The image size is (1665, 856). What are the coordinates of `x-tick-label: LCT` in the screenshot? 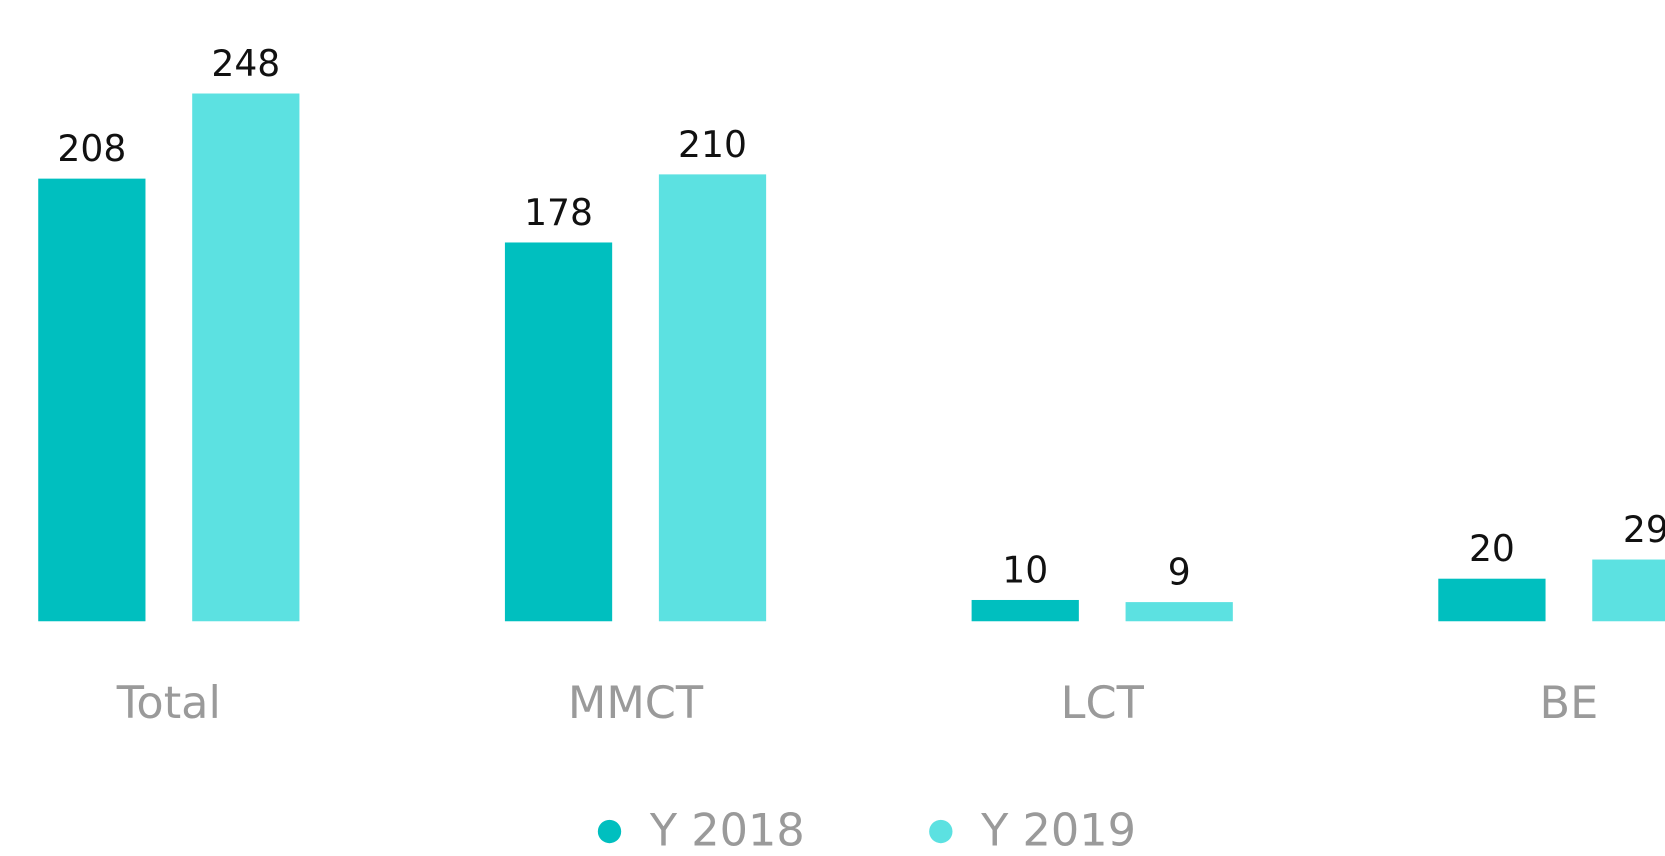 It's located at (1103, 703).